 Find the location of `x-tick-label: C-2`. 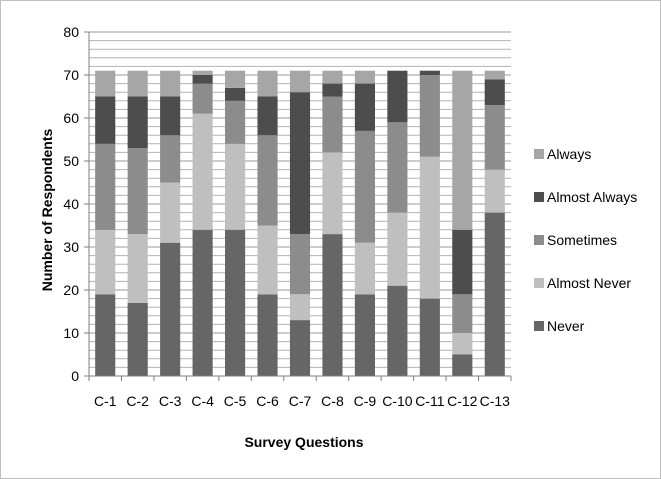

x-tick-label: C-2 is located at coordinates (137, 401).